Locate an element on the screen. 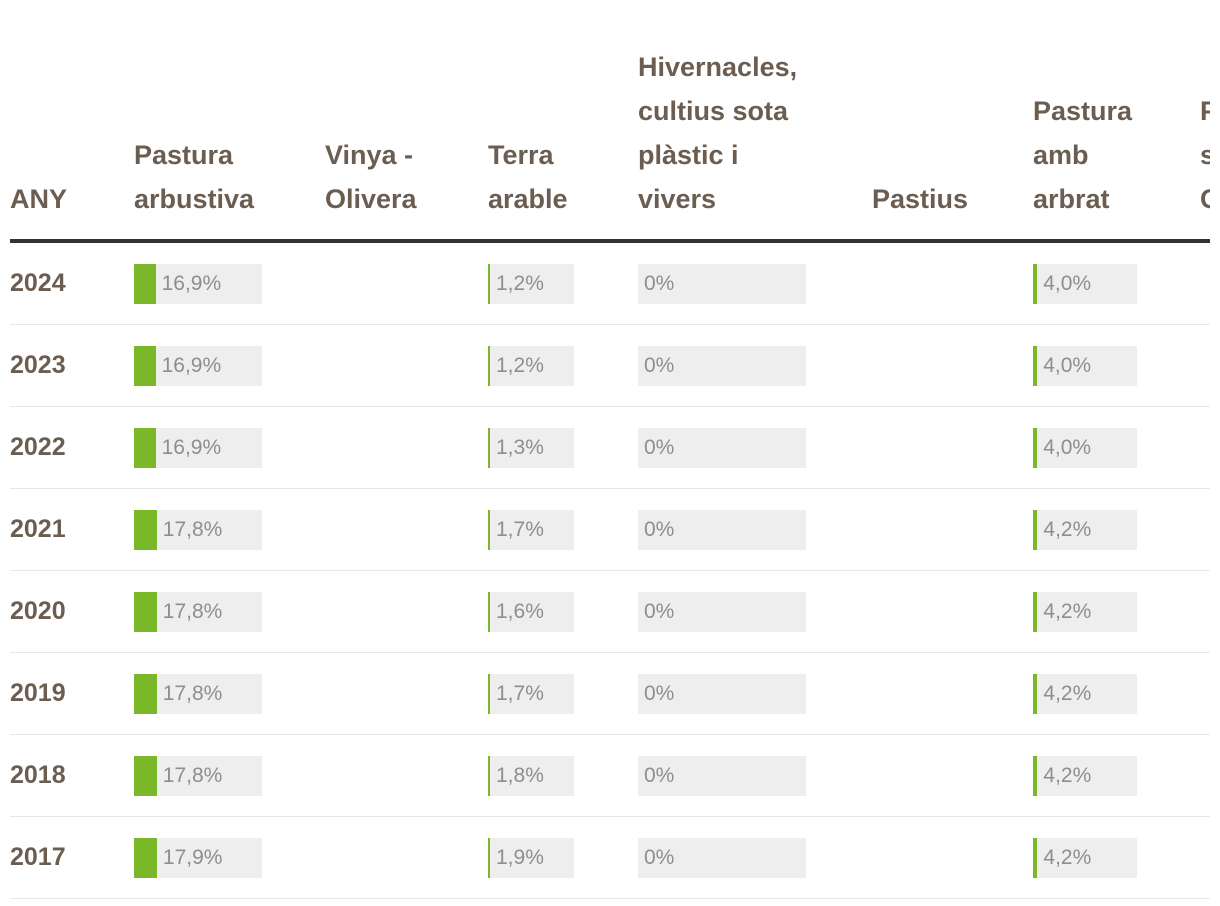 The width and height of the screenshot is (1220, 906). bar-track: 1,3% is located at coordinates (531, 448).